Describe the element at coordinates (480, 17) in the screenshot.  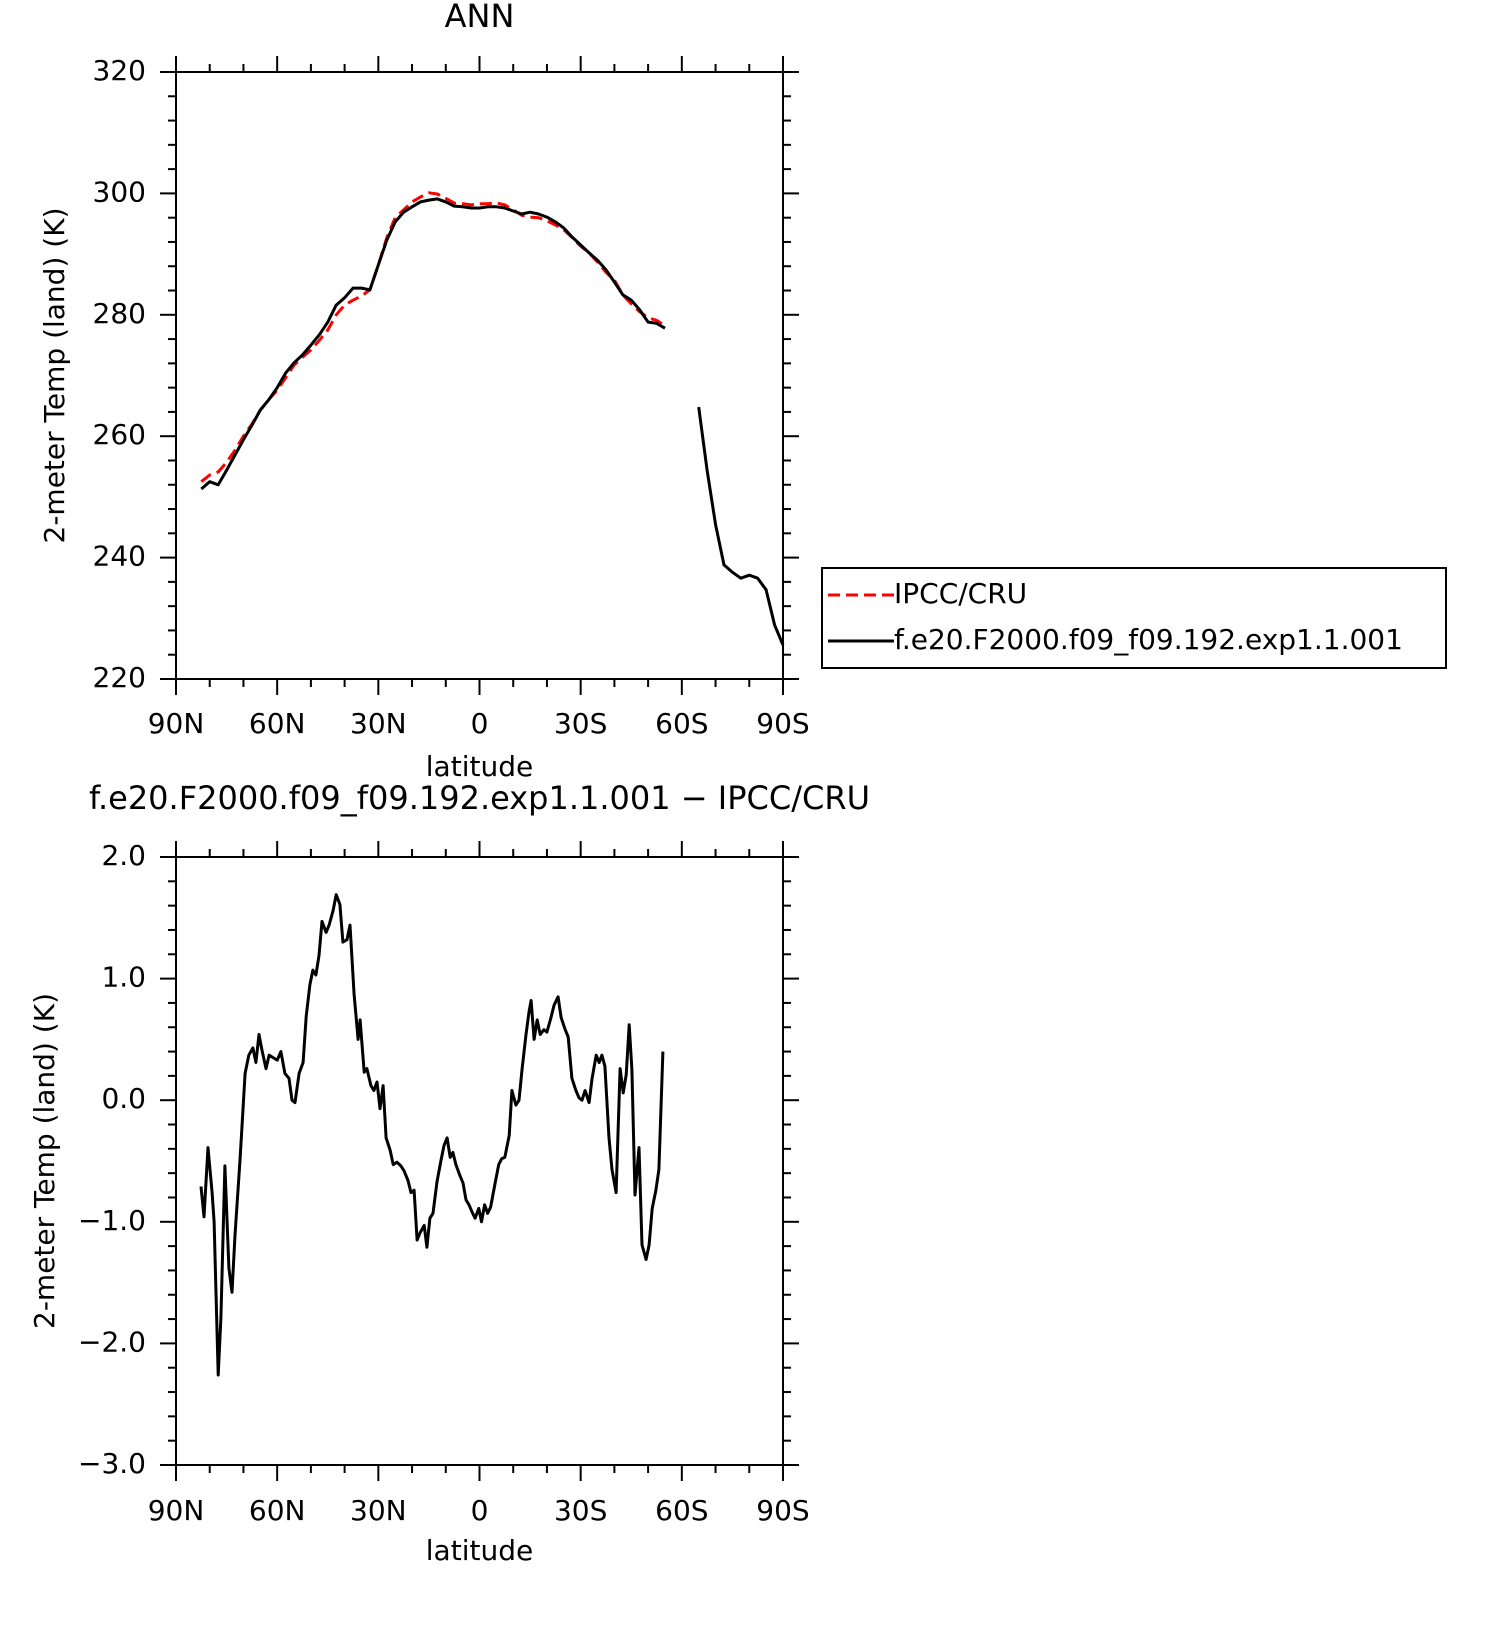
I see `chart-title: ANN` at that location.